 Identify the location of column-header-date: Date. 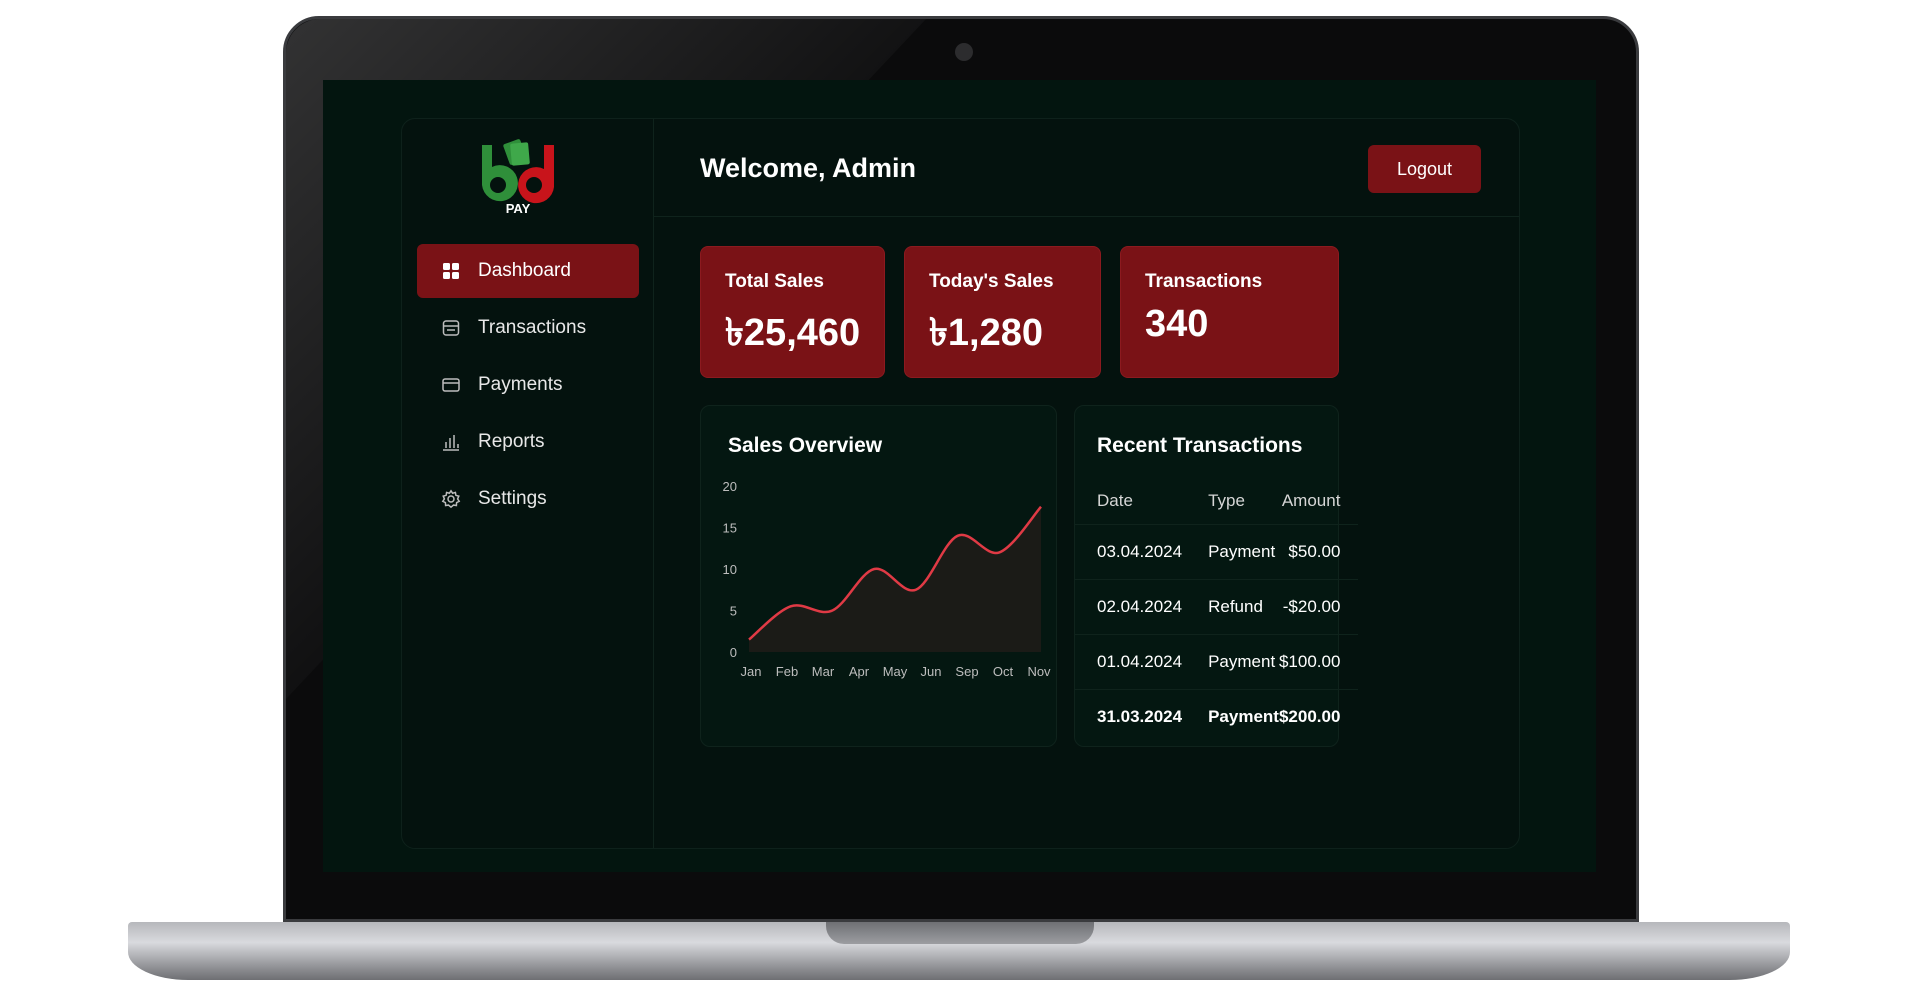
(1115, 500).